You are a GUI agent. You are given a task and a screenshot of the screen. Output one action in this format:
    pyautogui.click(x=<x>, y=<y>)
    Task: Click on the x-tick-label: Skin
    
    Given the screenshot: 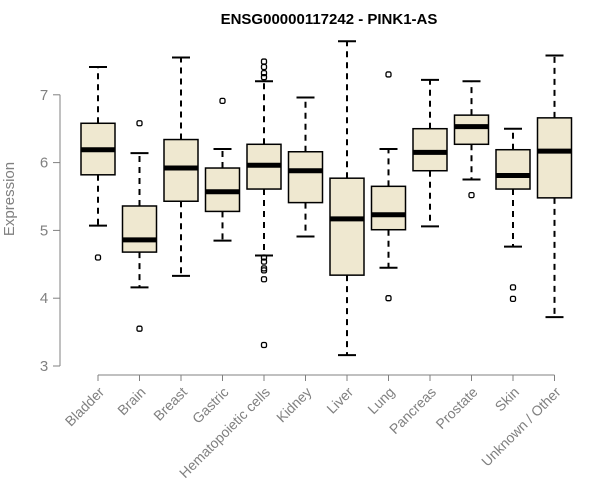 What is the action you would take?
    pyautogui.click(x=507, y=399)
    